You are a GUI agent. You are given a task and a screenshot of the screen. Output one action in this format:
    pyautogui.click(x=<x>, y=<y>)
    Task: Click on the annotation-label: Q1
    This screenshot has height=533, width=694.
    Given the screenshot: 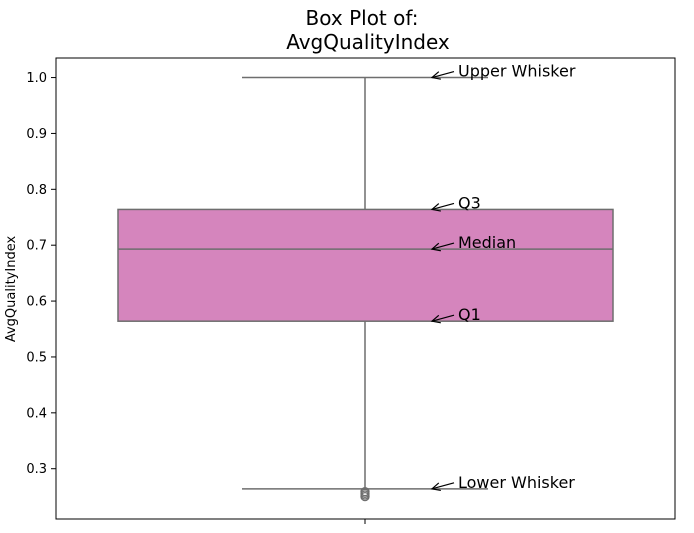 What is the action you would take?
    pyautogui.click(x=469, y=314)
    